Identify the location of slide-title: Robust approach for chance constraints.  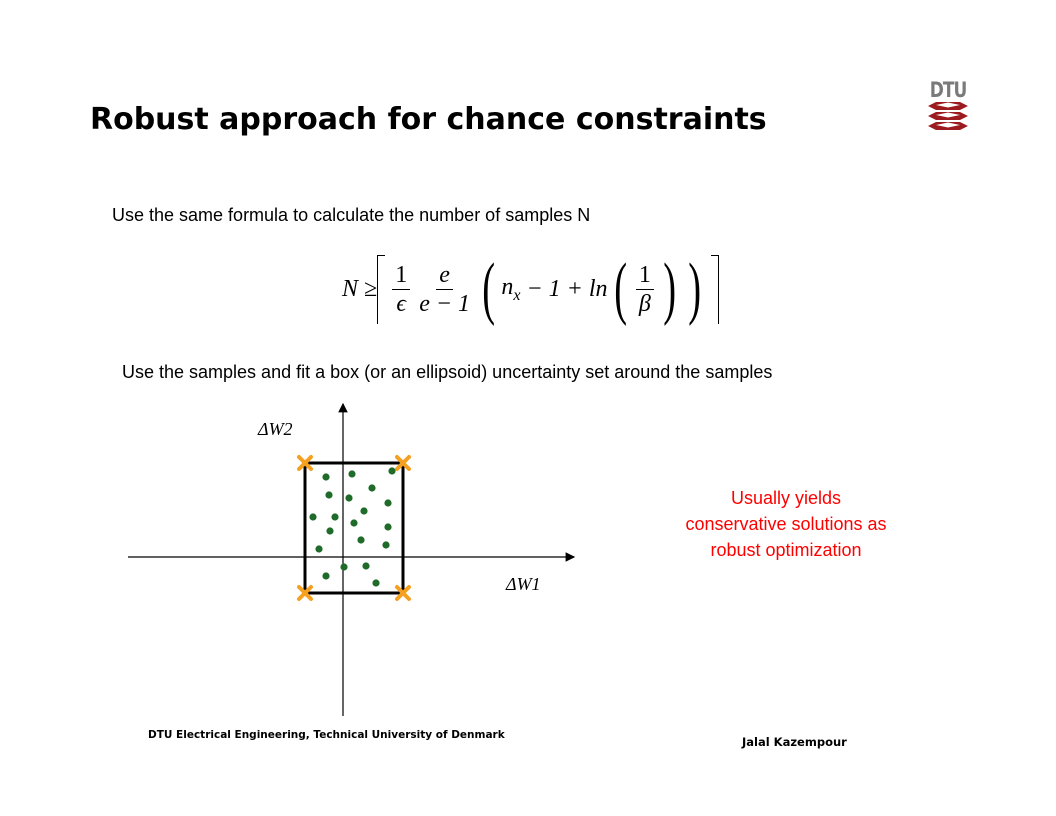
(428, 119).